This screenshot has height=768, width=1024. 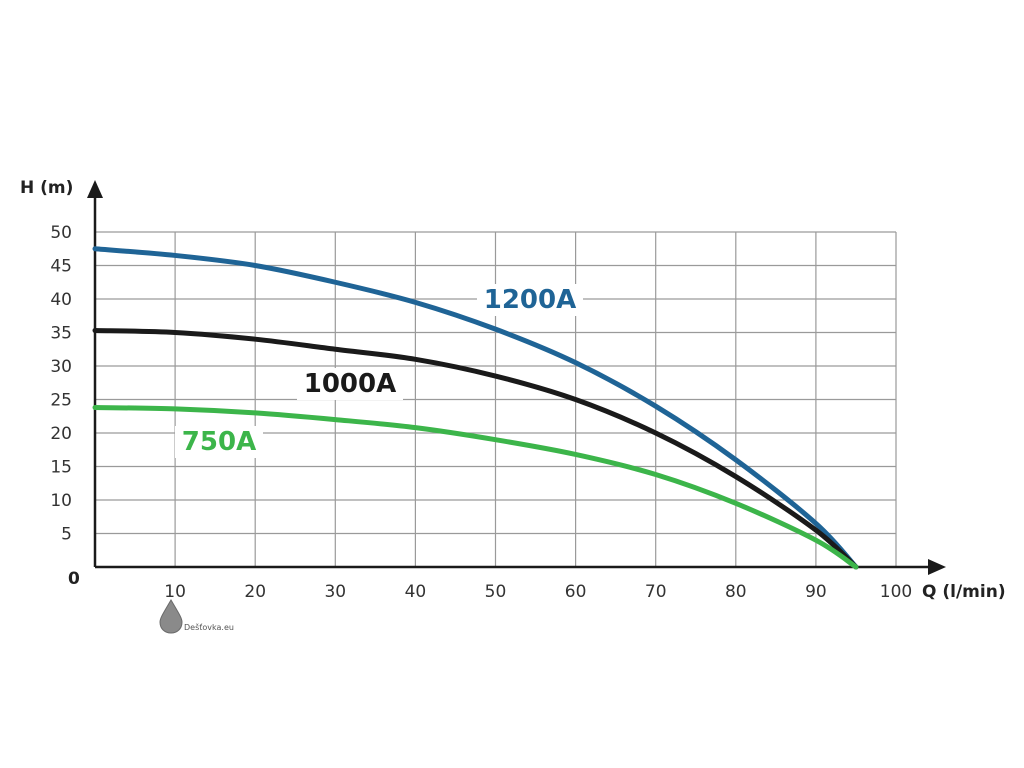 I want to click on x-tick-label: 90, so click(x=816, y=592).